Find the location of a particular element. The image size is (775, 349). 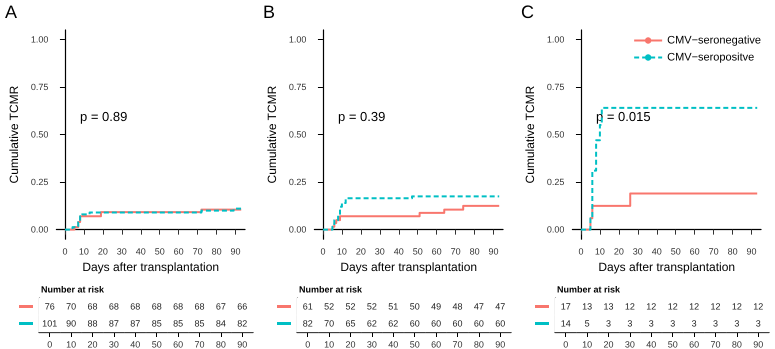

data-label: 65 is located at coordinates (350, 323).